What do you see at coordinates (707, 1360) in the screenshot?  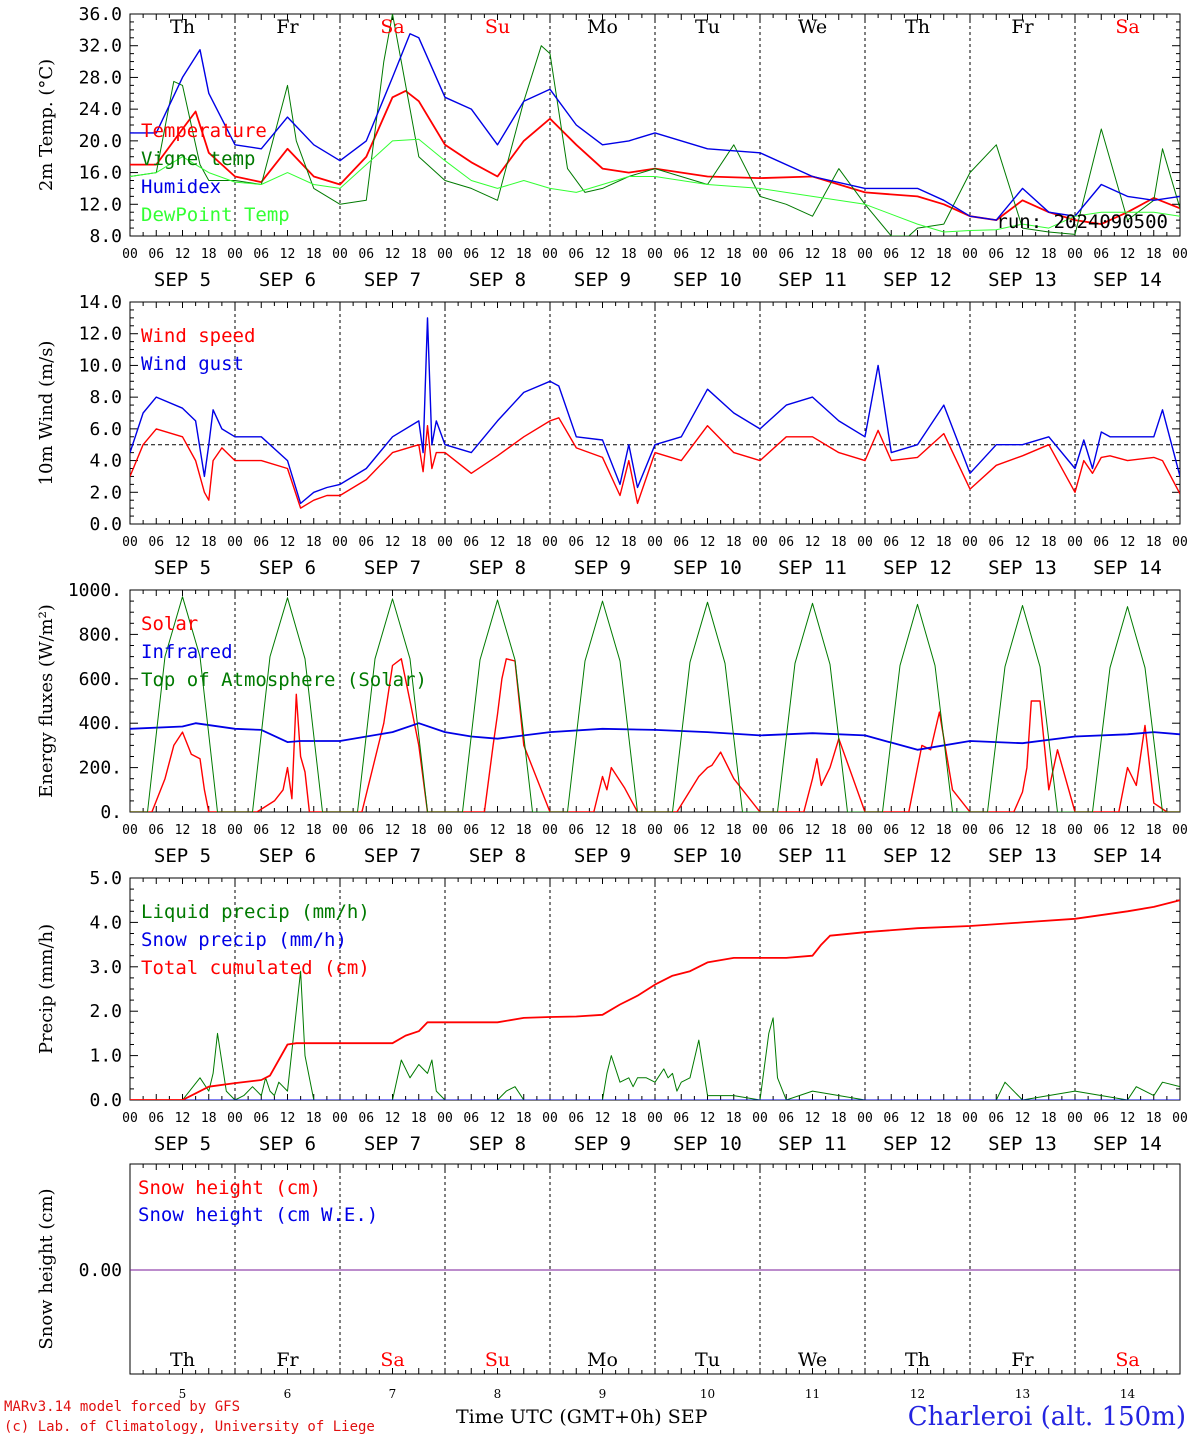 I see `weekday-label: Tu` at bounding box center [707, 1360].